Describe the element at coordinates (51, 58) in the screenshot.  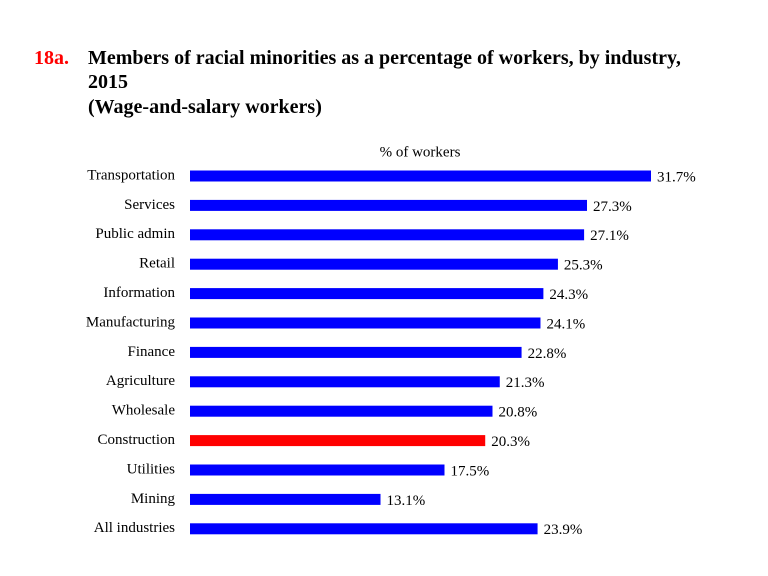
I see `chart-number: 18a.` at that location.